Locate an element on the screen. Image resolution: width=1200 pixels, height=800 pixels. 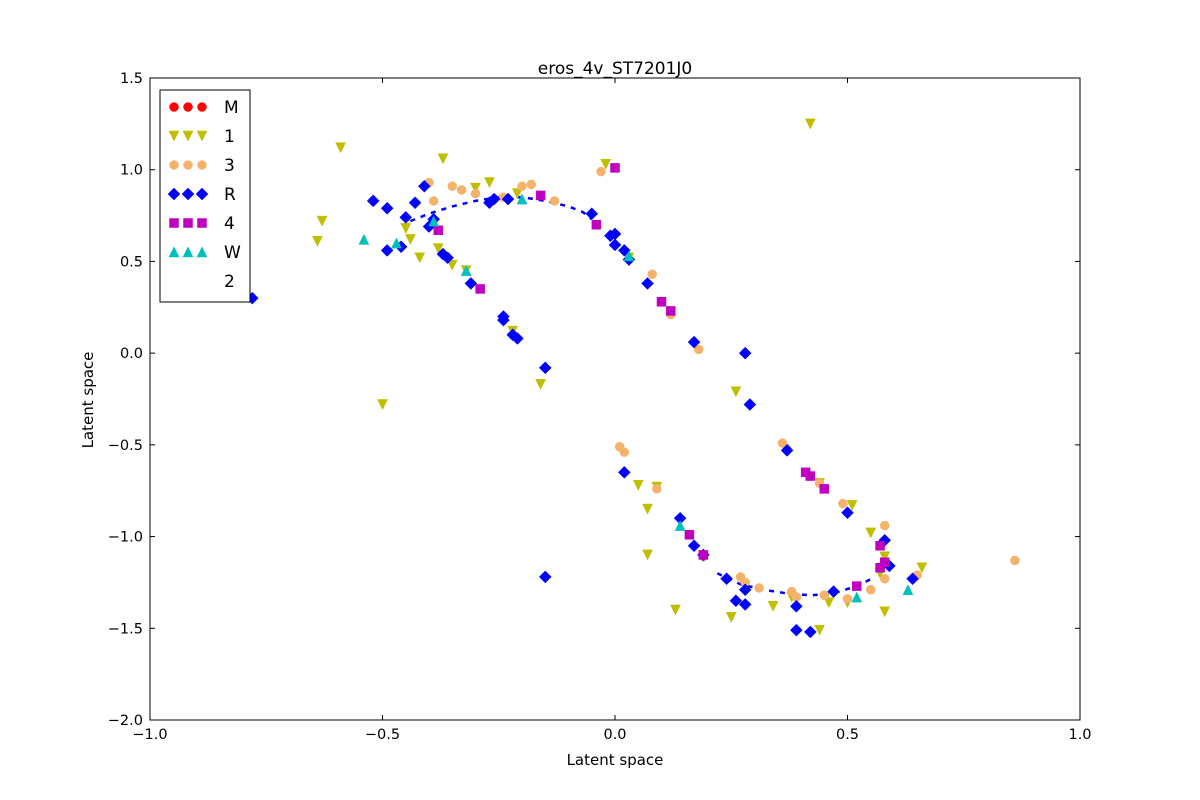
legend-label: R is located at coordinates (230, 195).